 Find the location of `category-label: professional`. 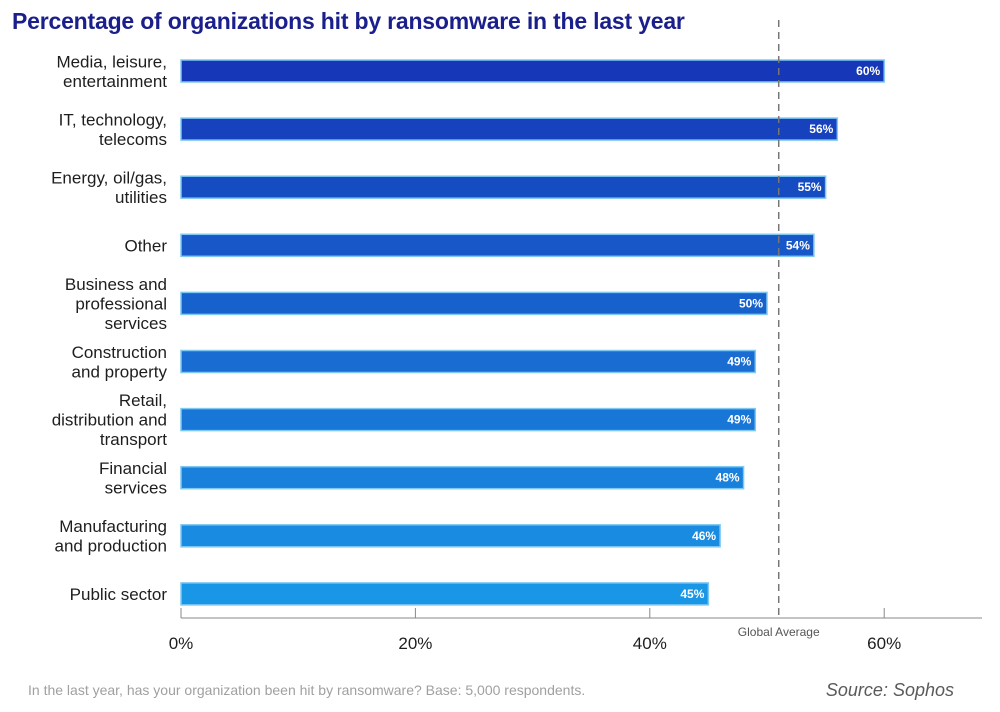

category-label: professional is located at coordinates (121, 303).